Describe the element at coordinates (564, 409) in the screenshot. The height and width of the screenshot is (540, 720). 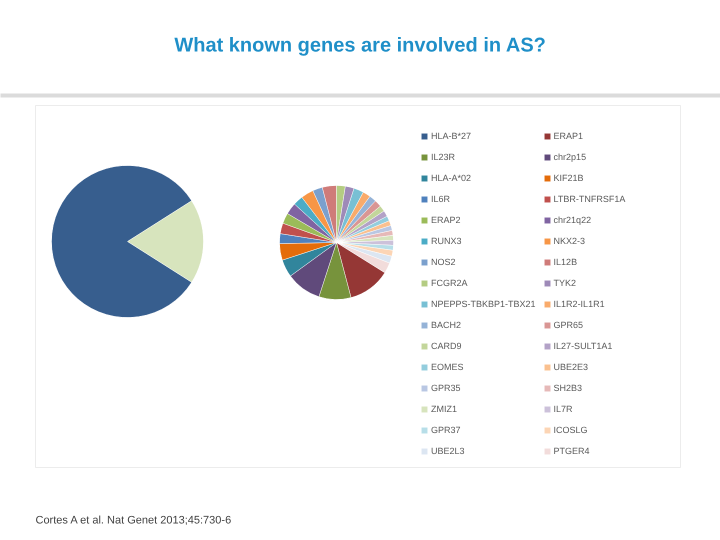
I see `legend-label: IL7R` at that location.